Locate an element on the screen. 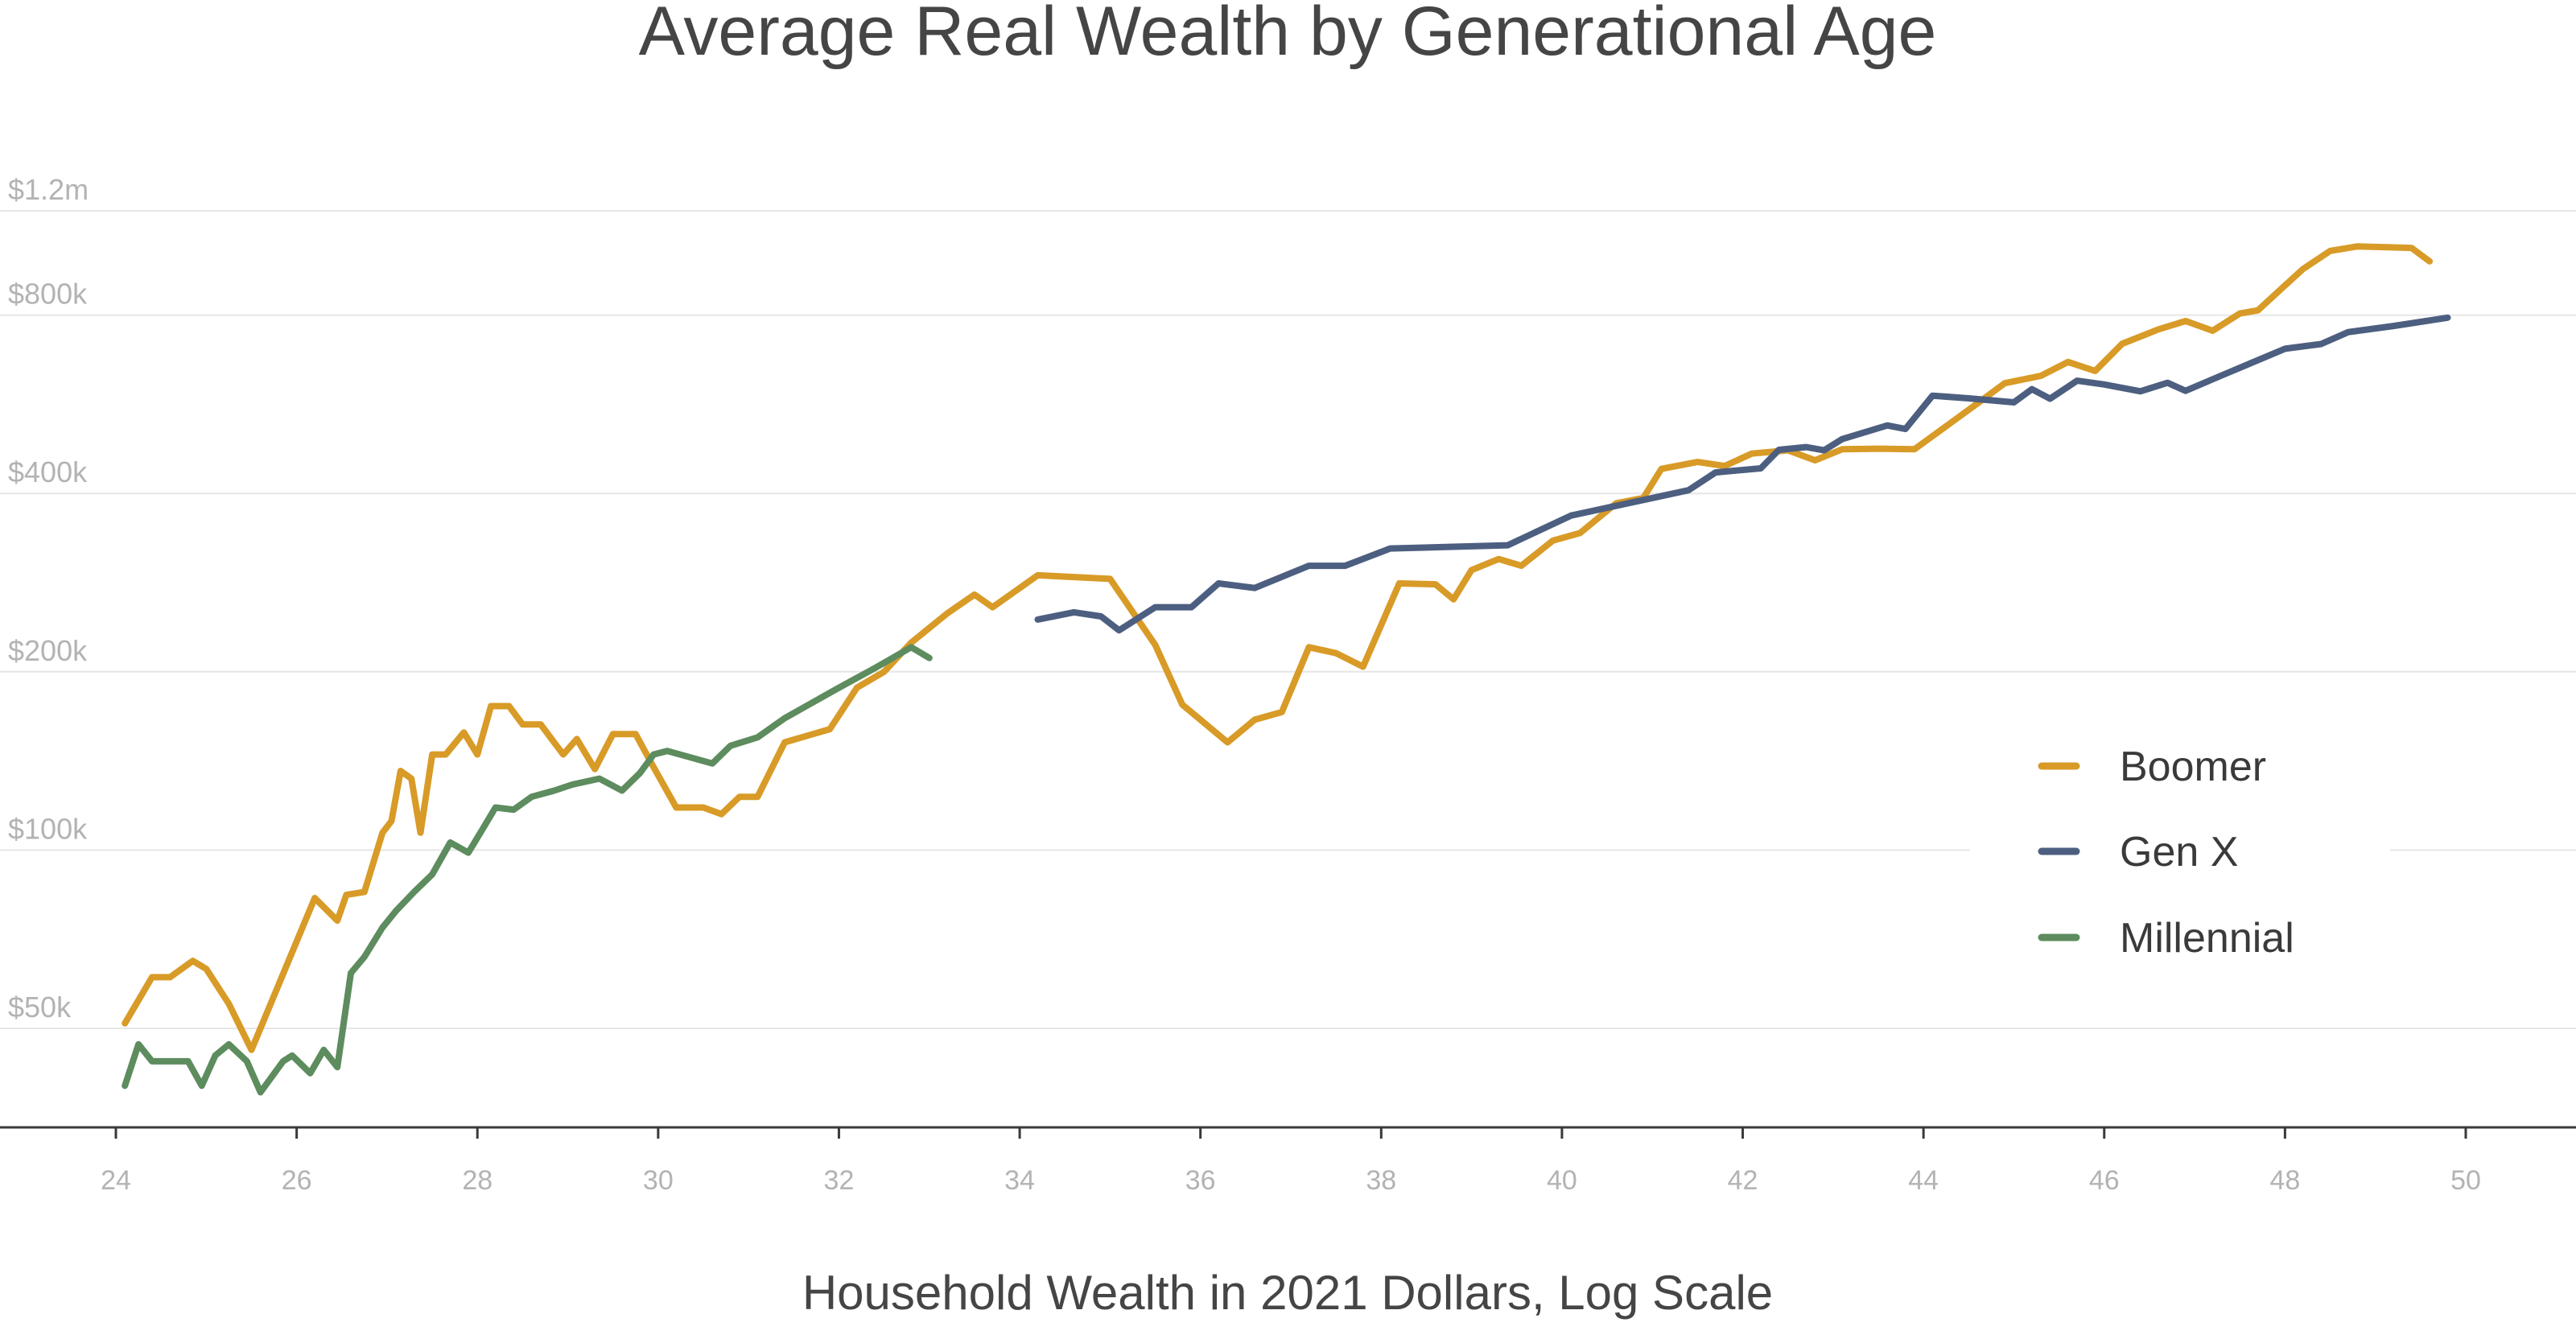 The height and width of the screenshot is (1339, 2576). y-axis-tick-labels: $50k $100k $200k $400k $800k $1.2m is located at coordinates (48, 598).